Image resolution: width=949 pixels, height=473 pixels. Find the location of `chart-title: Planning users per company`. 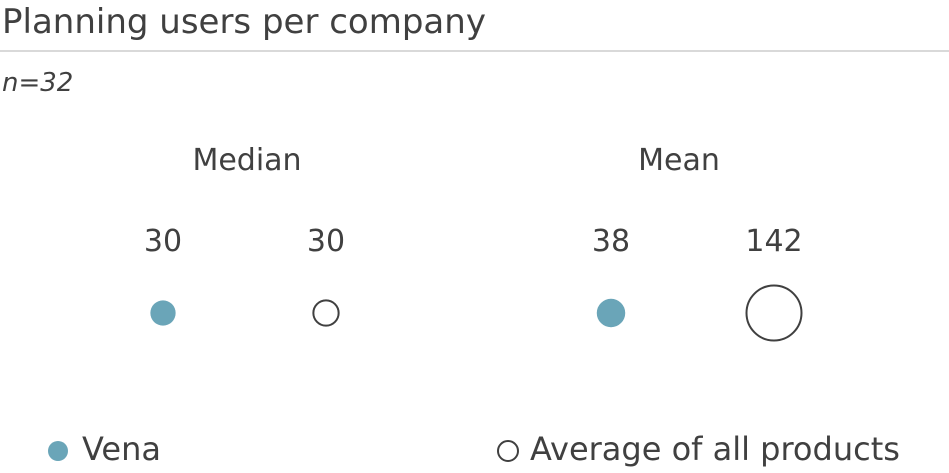

chart-title: Planning users per company is located at coordinates (244, 22).